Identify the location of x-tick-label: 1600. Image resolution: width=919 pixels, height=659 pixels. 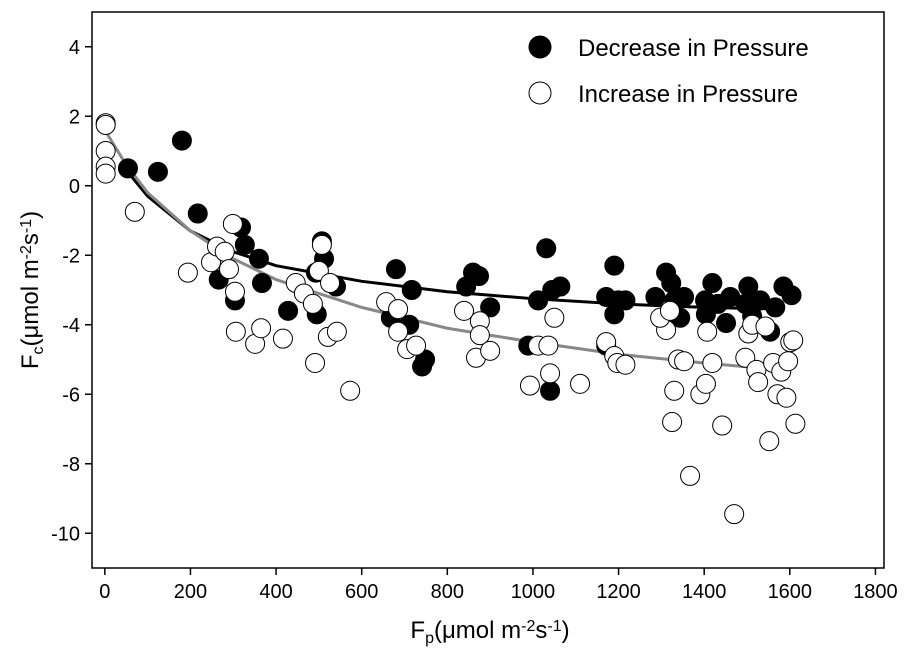
(790, 592).